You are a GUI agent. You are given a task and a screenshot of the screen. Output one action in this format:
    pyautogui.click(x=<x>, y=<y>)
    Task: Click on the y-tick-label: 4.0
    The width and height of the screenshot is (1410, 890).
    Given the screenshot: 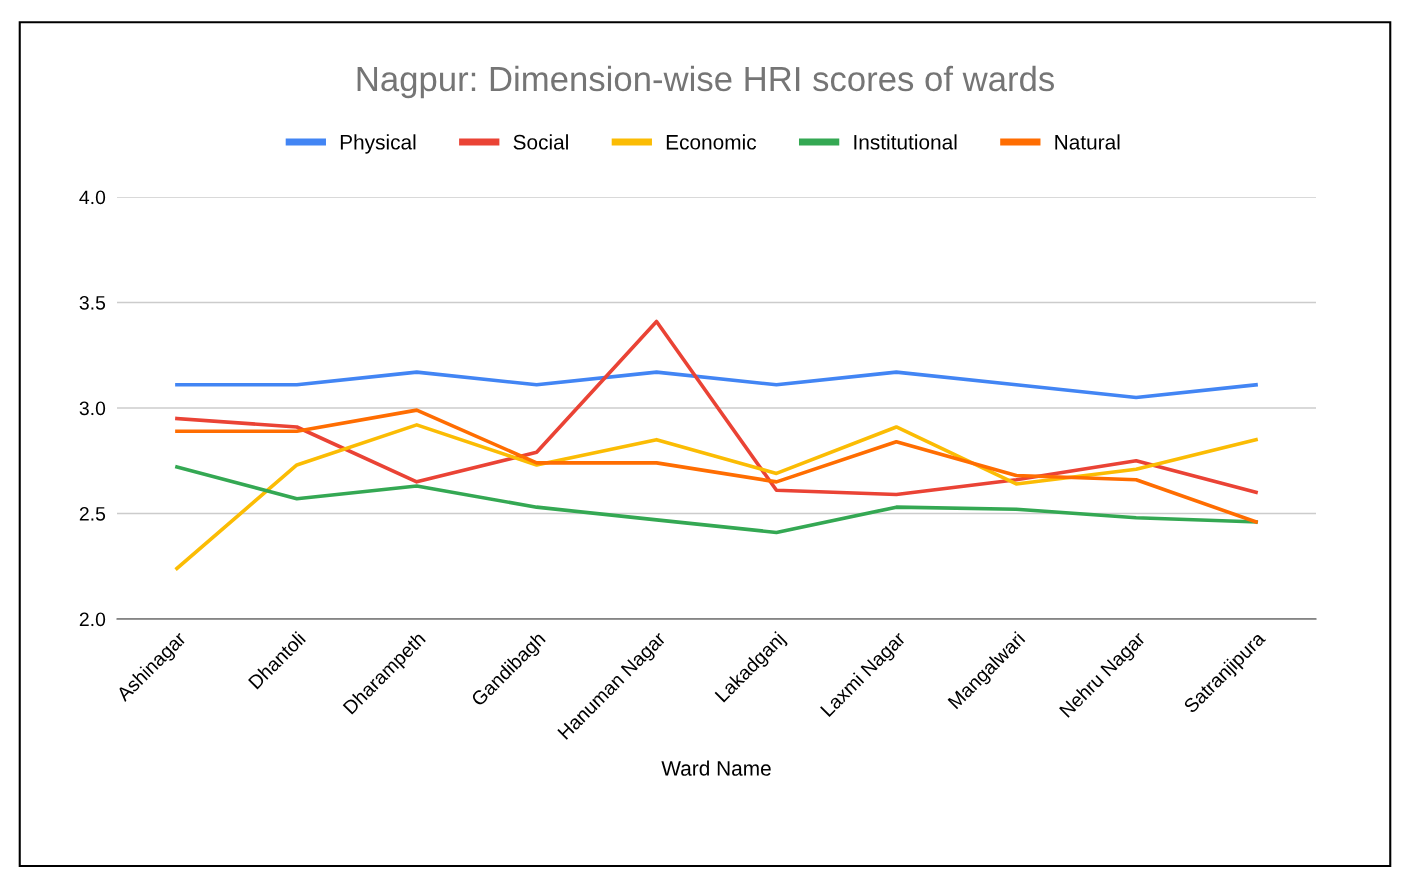 What is the action you would take?
    pyautogui.click(x=92, y=197)
    